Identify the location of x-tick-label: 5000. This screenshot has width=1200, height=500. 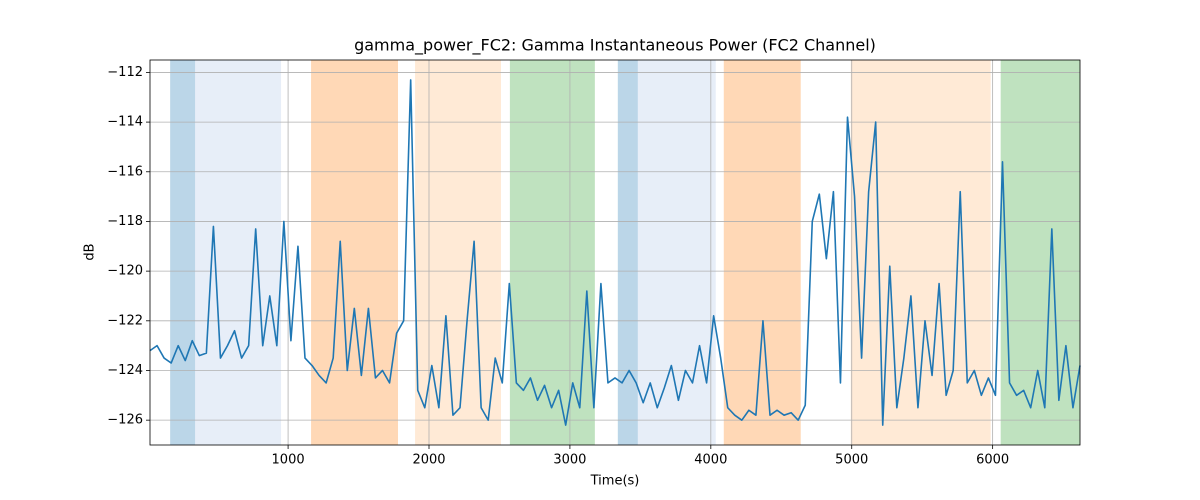
(851, 460).